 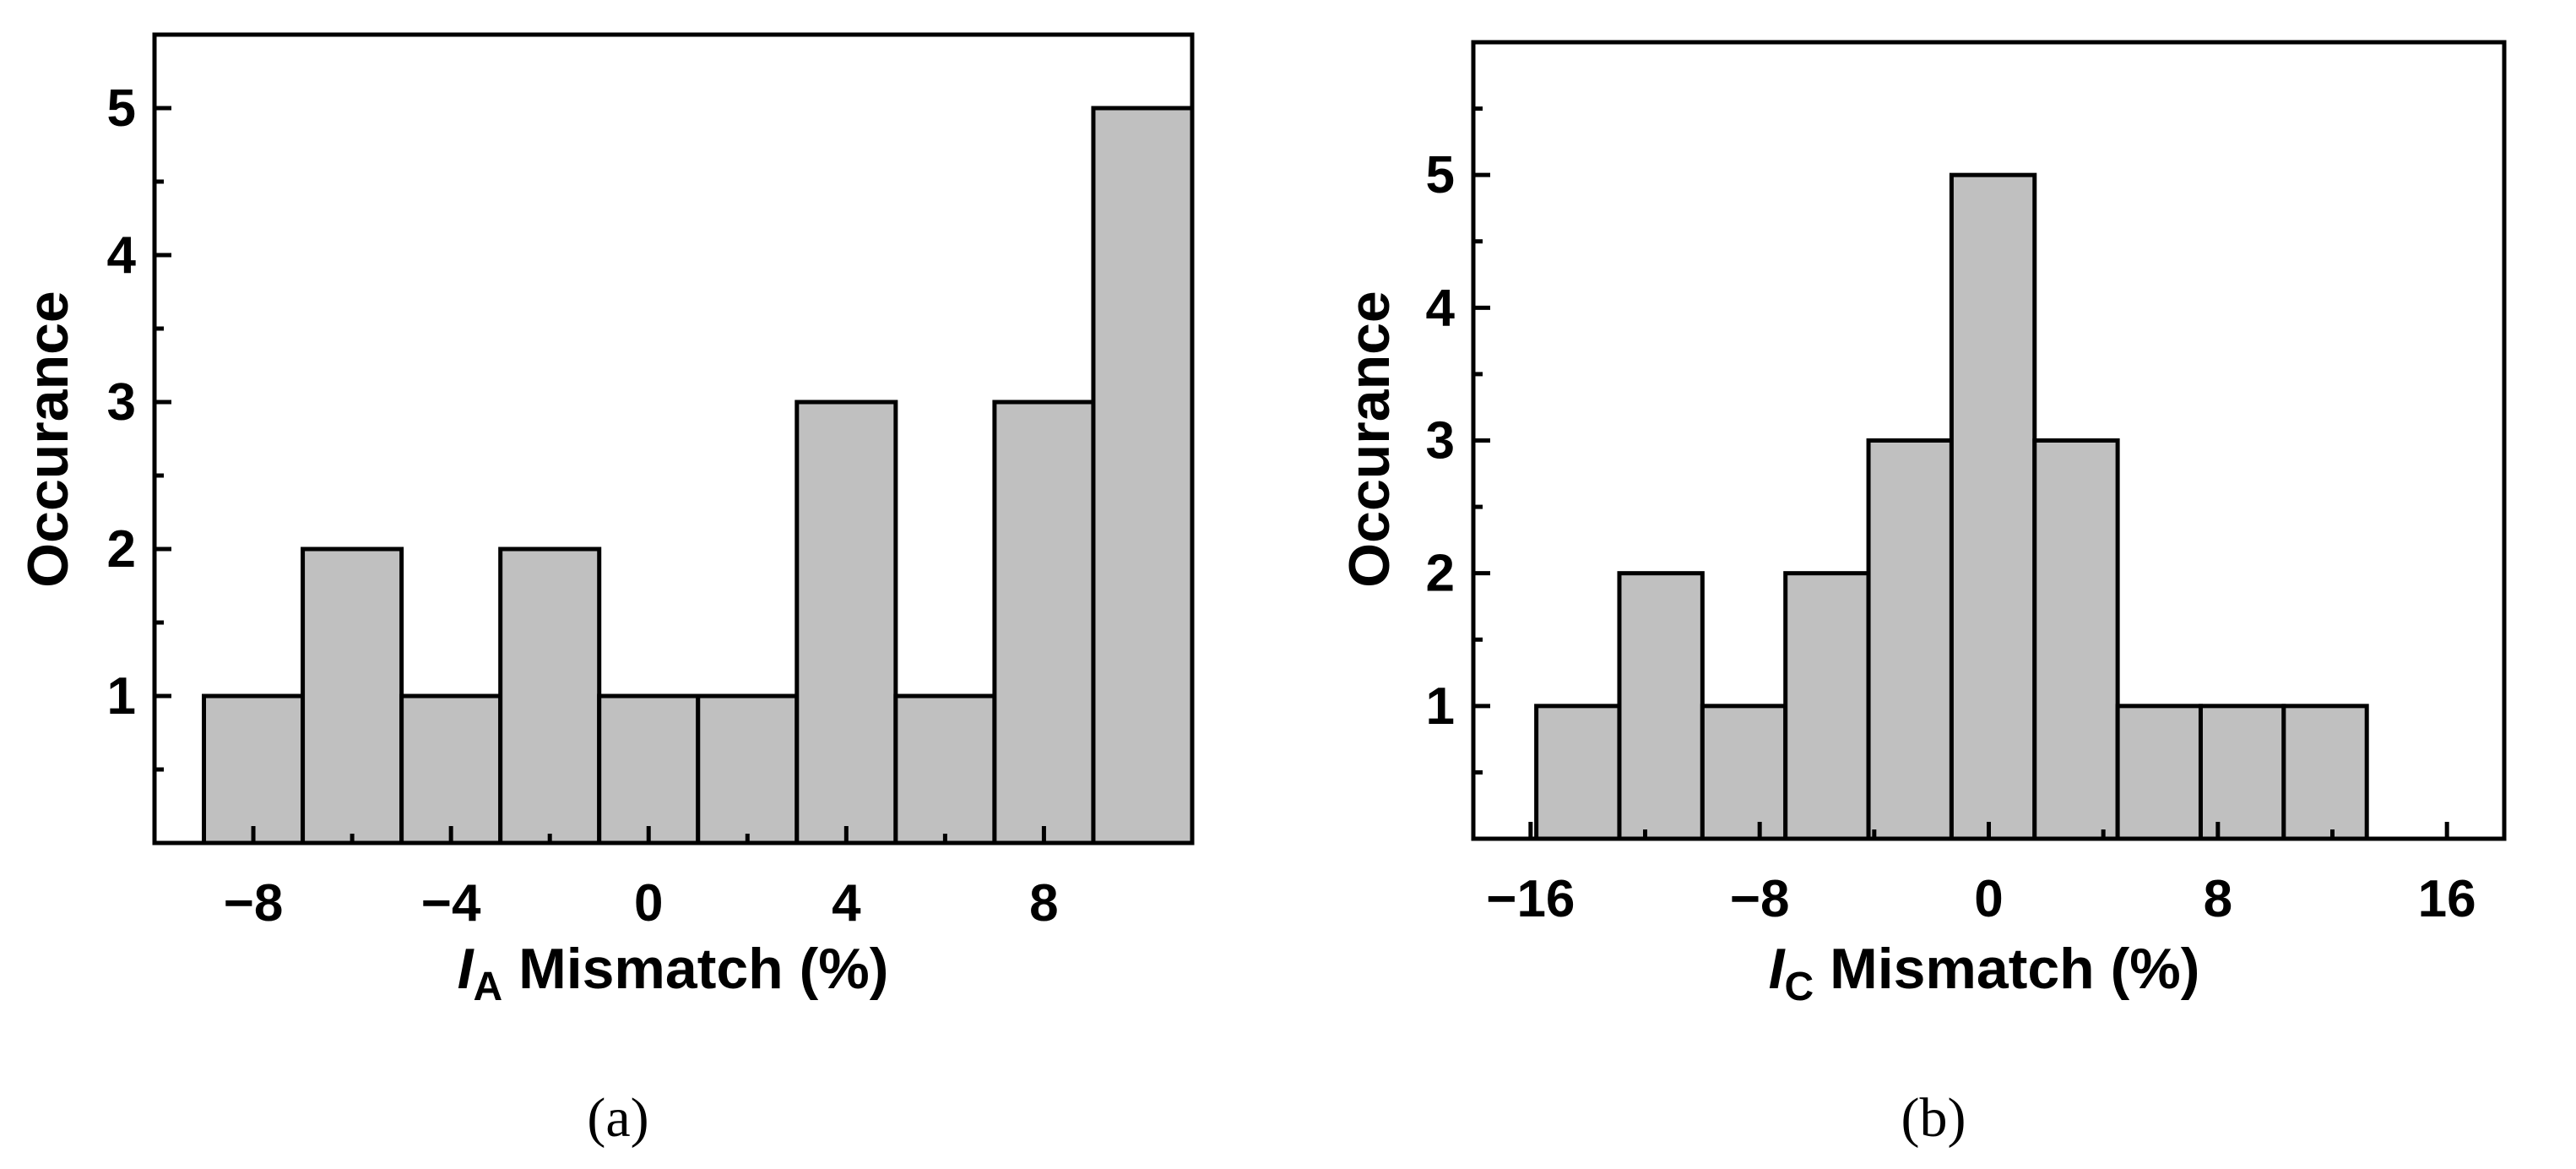 I want to click on panel-b-y-tick-label-0: 1, so click(x=1441, y=706).